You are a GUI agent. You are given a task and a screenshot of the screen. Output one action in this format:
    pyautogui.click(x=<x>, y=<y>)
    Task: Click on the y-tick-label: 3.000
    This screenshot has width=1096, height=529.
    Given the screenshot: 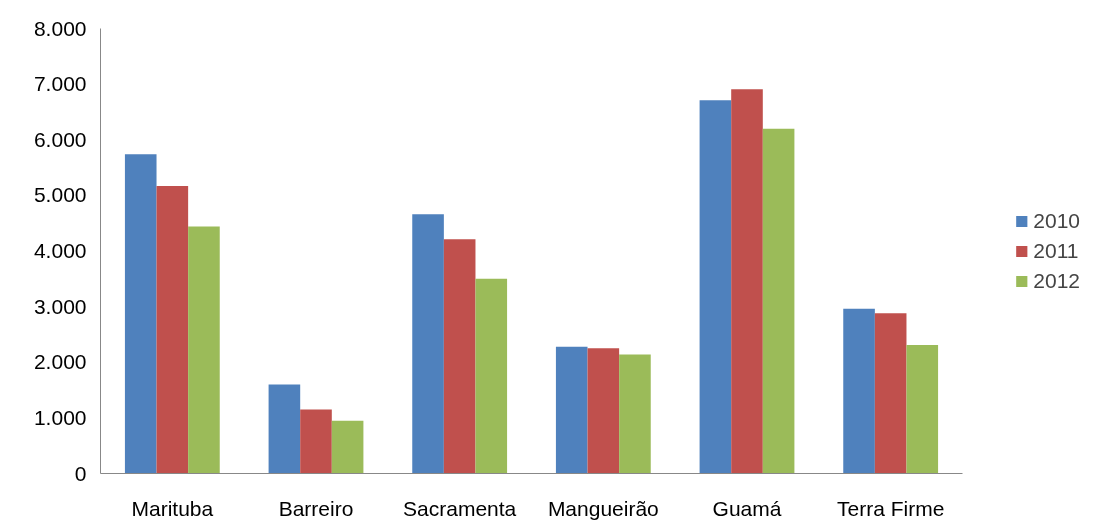 What is the action you would take?
    pyautogui.click(x=60, y=306)
    